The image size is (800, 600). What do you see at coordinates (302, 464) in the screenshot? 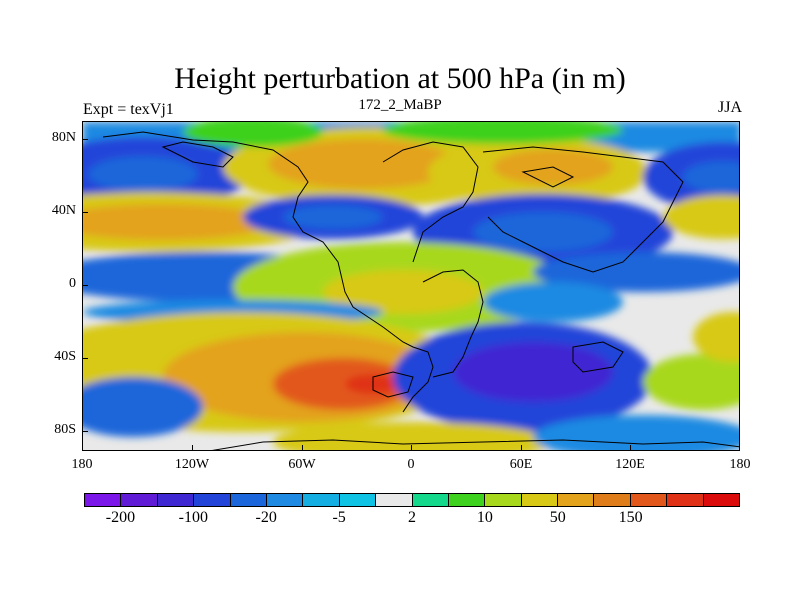
I see `lon-label-60w: 60W` at bounding box center [302, 464].